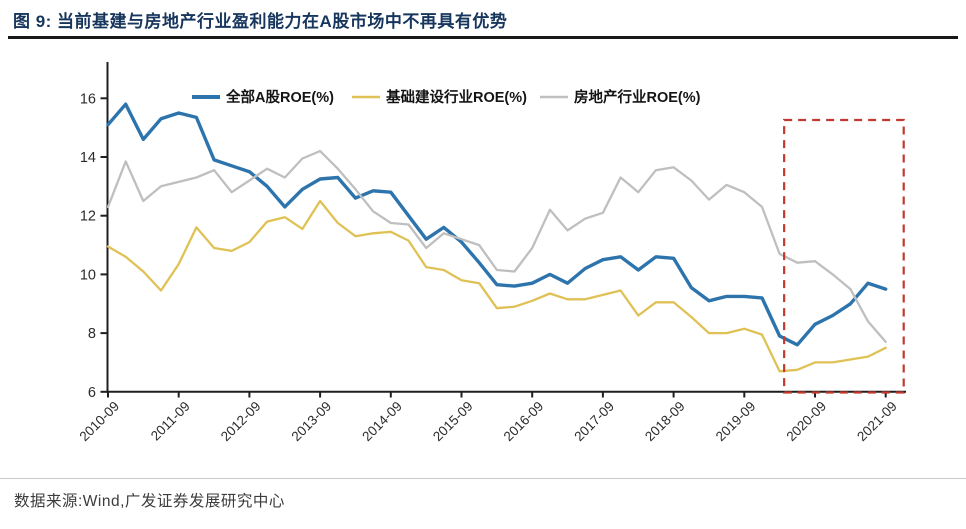 The height and width of the screenshot is (529, 966). What do you see at coordinates (92, 393) in the screenshot?
I see `y-tick-label: 6` at bounding box center [92, 393].